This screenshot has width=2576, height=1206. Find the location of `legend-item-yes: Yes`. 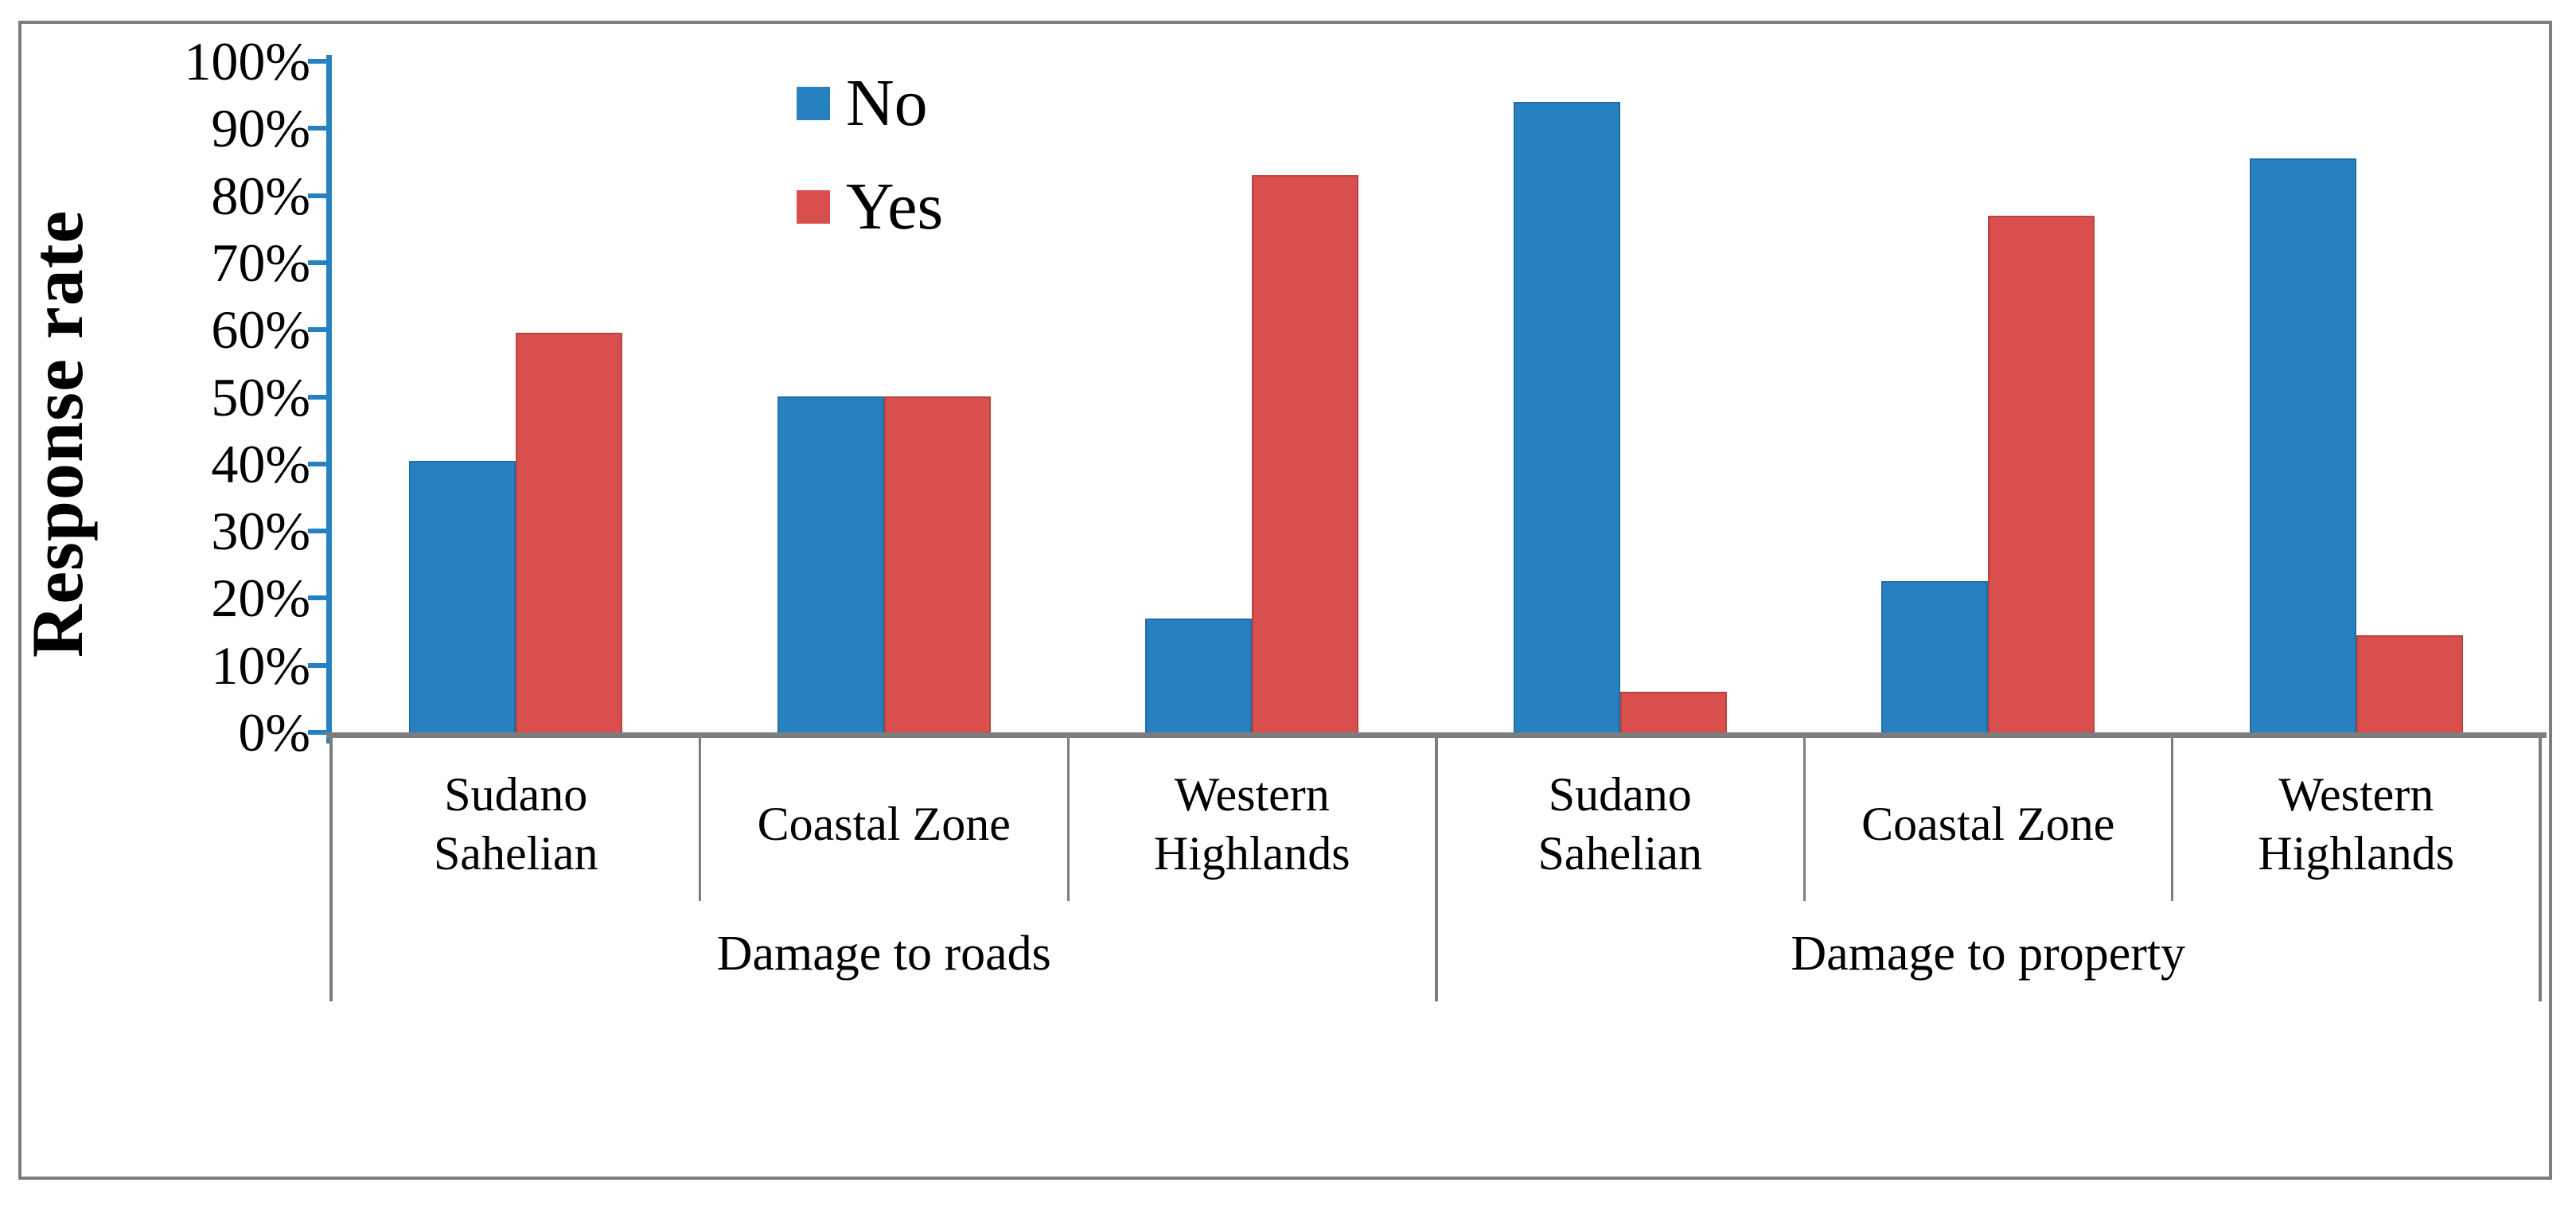

legend-item-yes: Yes is located at coordinates (870, 207).